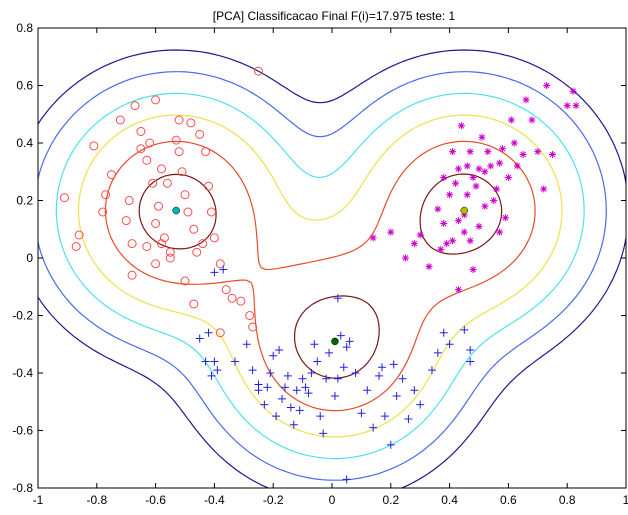  Describe the element at coordinates (29, 258) in the screenshot. I see `y-tick-label: 0` at that location.